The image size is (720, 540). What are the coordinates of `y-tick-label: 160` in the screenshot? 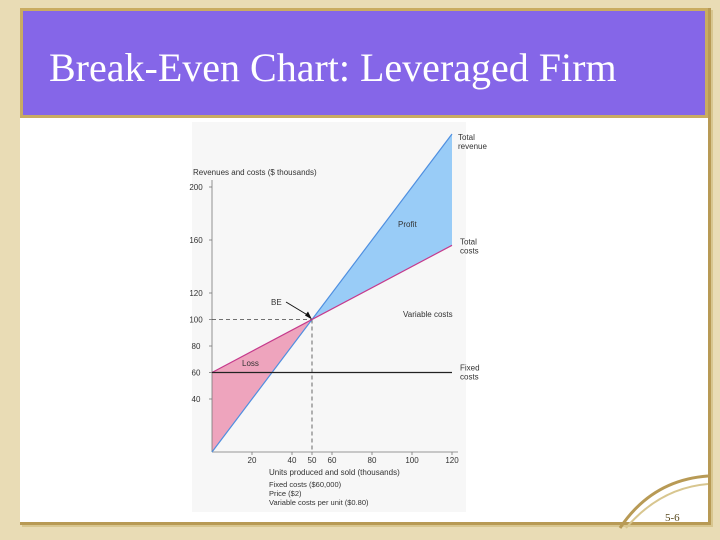 It's located at (196, 240).